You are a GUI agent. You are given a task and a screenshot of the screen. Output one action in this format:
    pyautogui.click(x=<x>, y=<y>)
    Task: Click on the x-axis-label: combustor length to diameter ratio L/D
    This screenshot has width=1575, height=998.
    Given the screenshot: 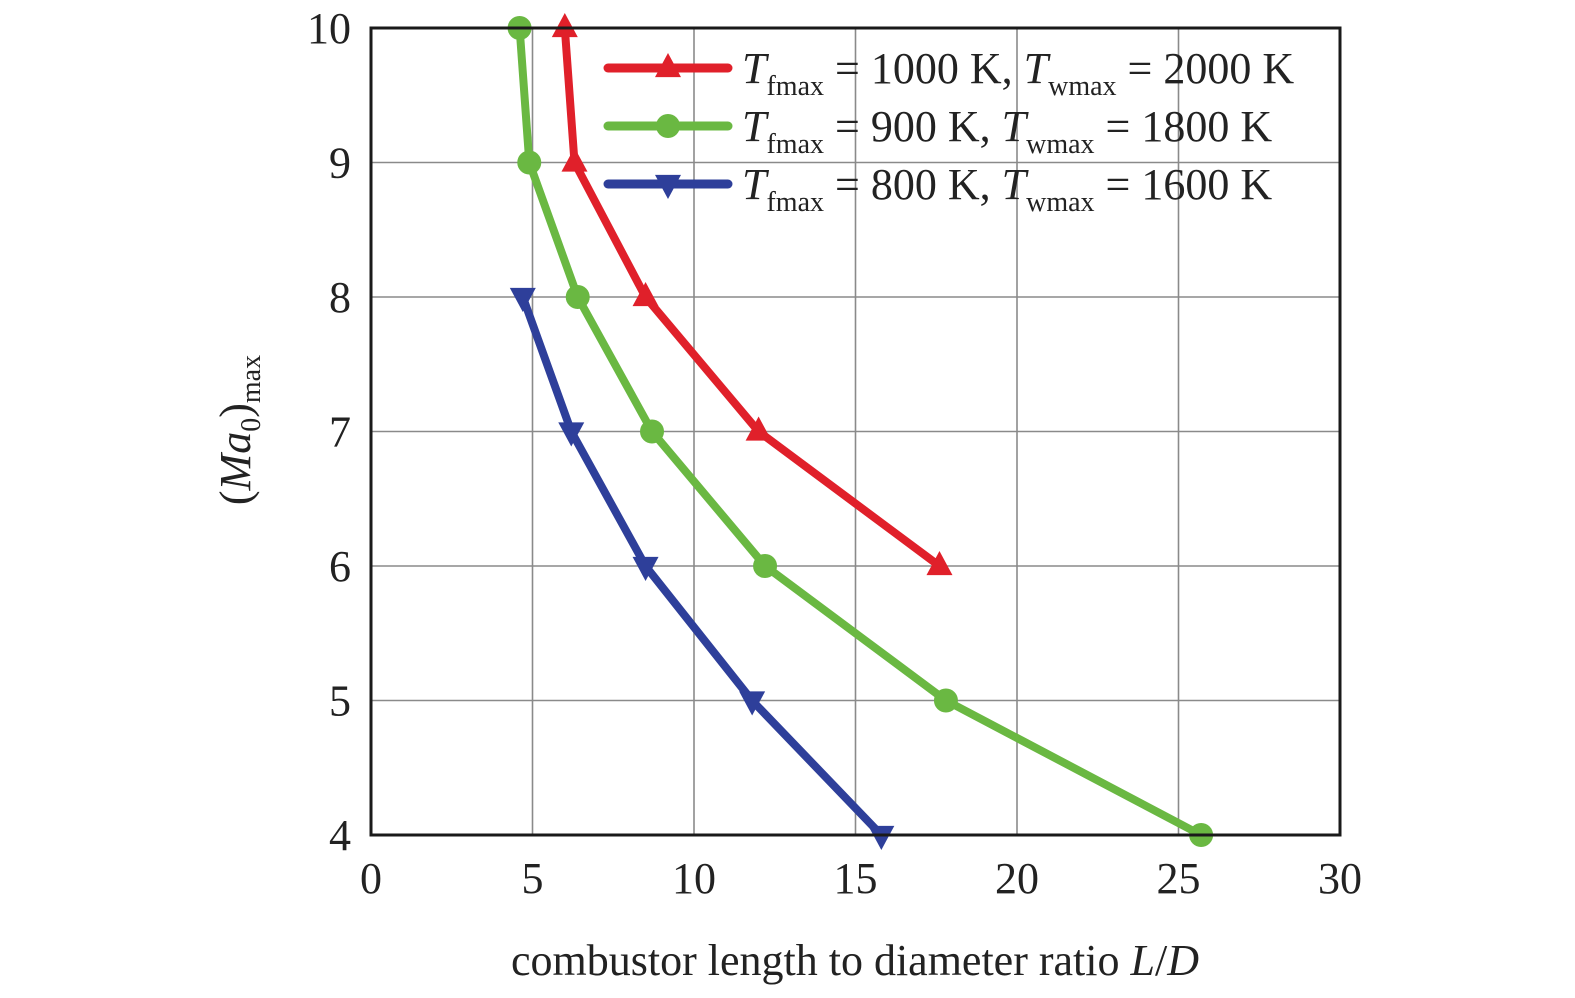 What is the action you would take?
    pyautogui.click(x=855, y=960)
    